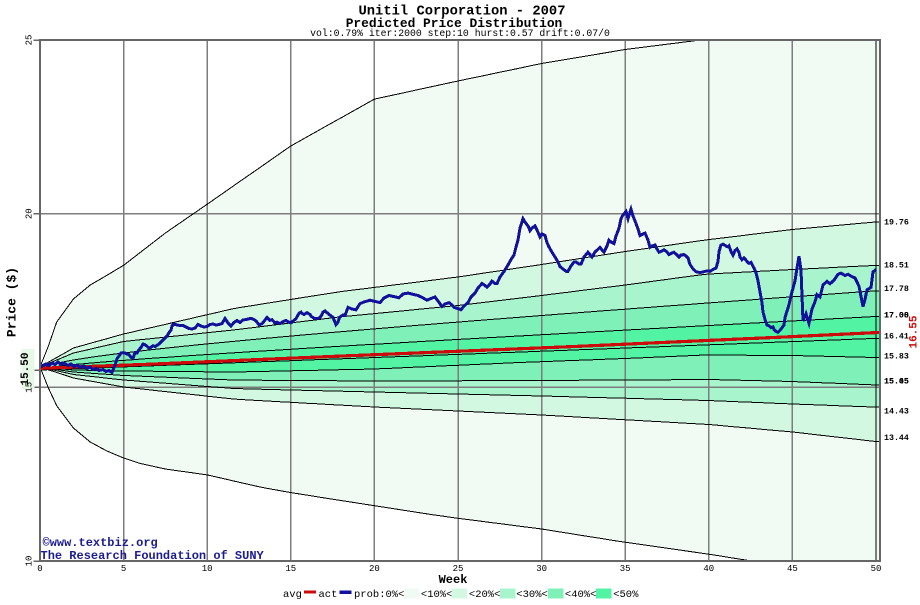 The image size is (920, 605). Describe the element at coordinates (896, 357) in the screenshot. I see `svg-text: 15.83` at that location.